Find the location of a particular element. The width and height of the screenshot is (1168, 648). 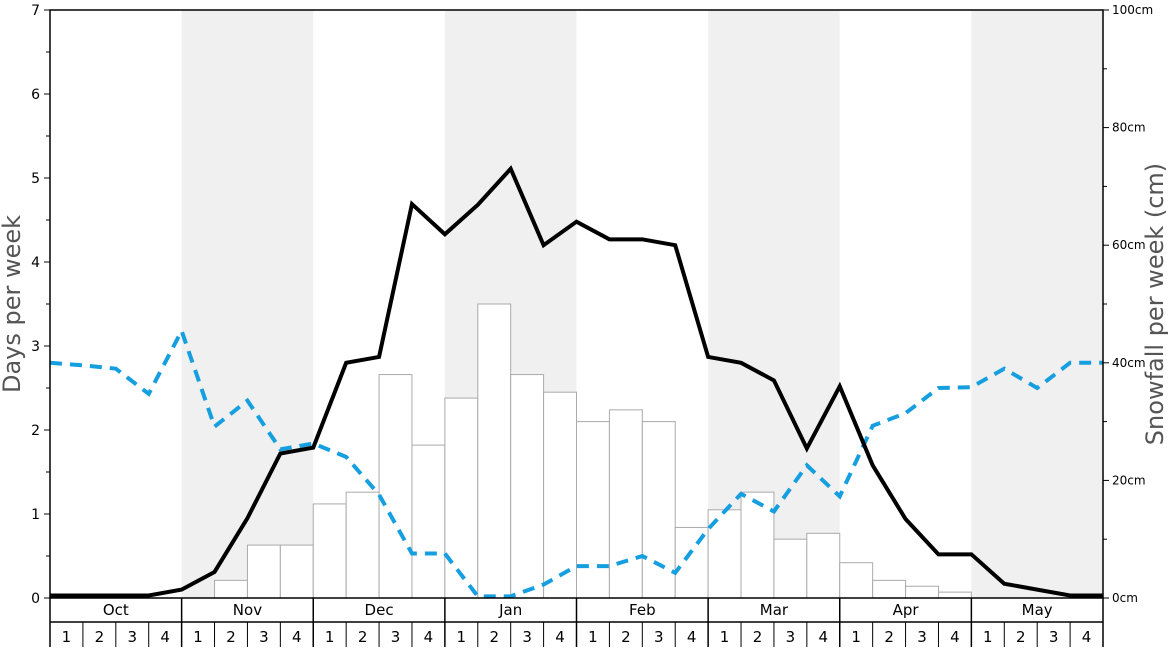

right-tick-label: 0cm is located at coordinates (1125, 598).